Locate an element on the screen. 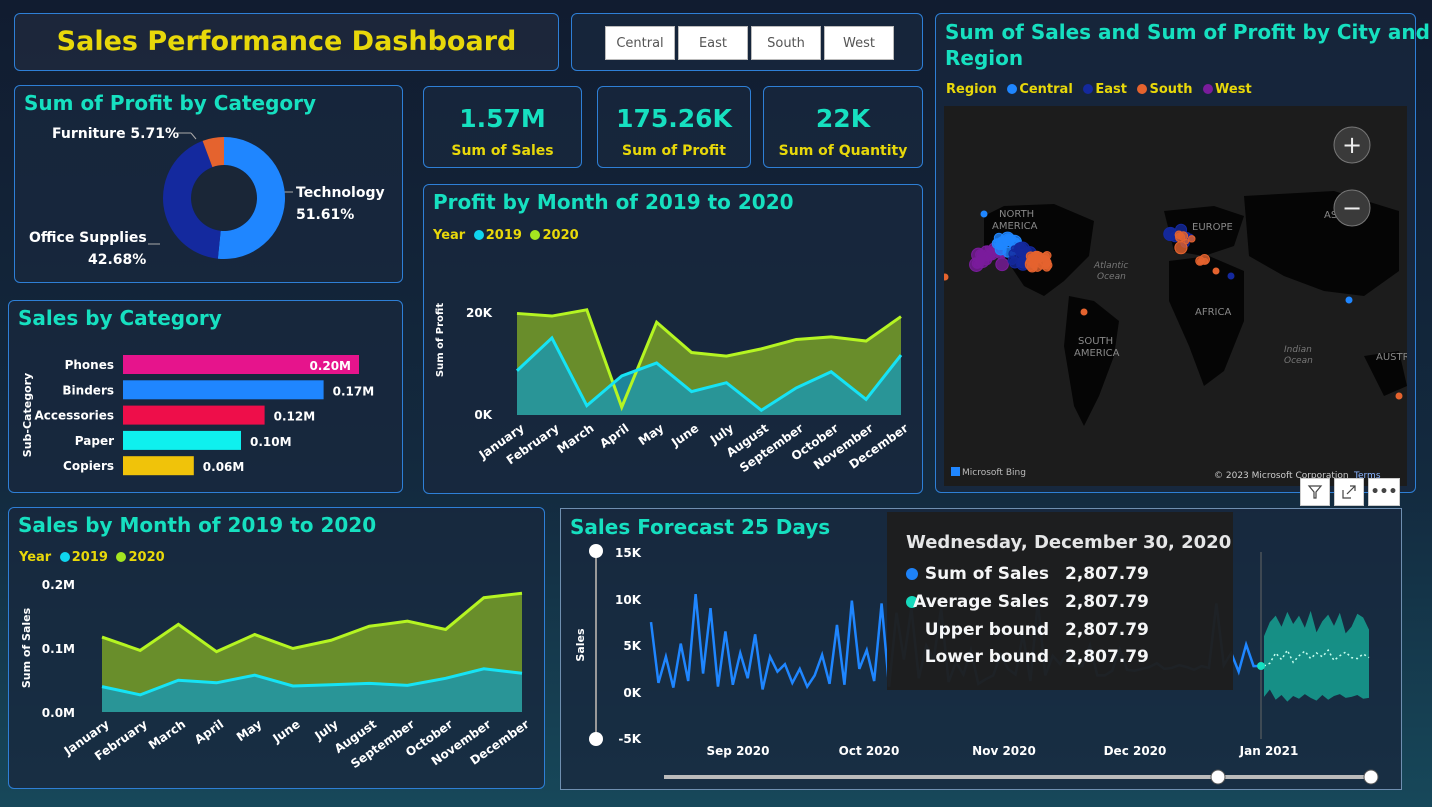 This screenshot has height=807, width=1432. bing-logo-icon is located at coordinates (955, 471).